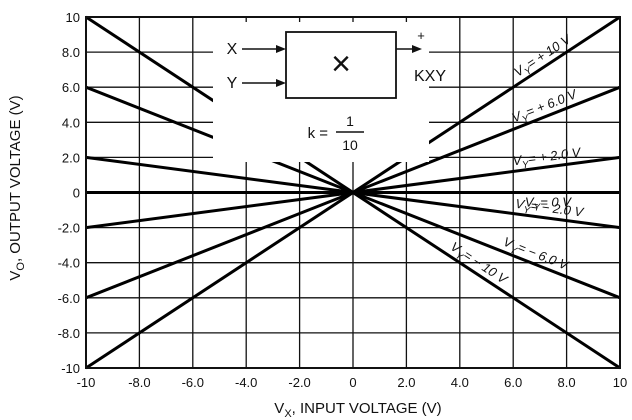 This screenshot has height=420, width=632. Describe the element at coordinates (17, 187) in the screenshot. I see `y-axis-title: VO, OUTPUT VOLTAGE (V)` at that location.